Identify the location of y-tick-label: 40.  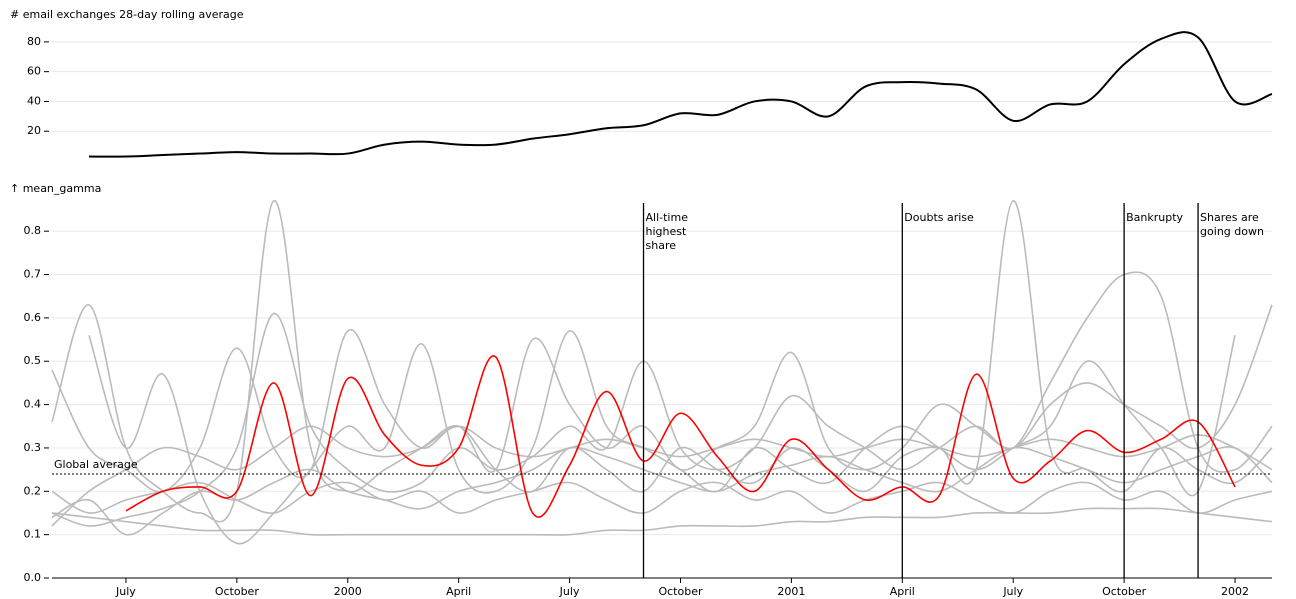
(34, 100).